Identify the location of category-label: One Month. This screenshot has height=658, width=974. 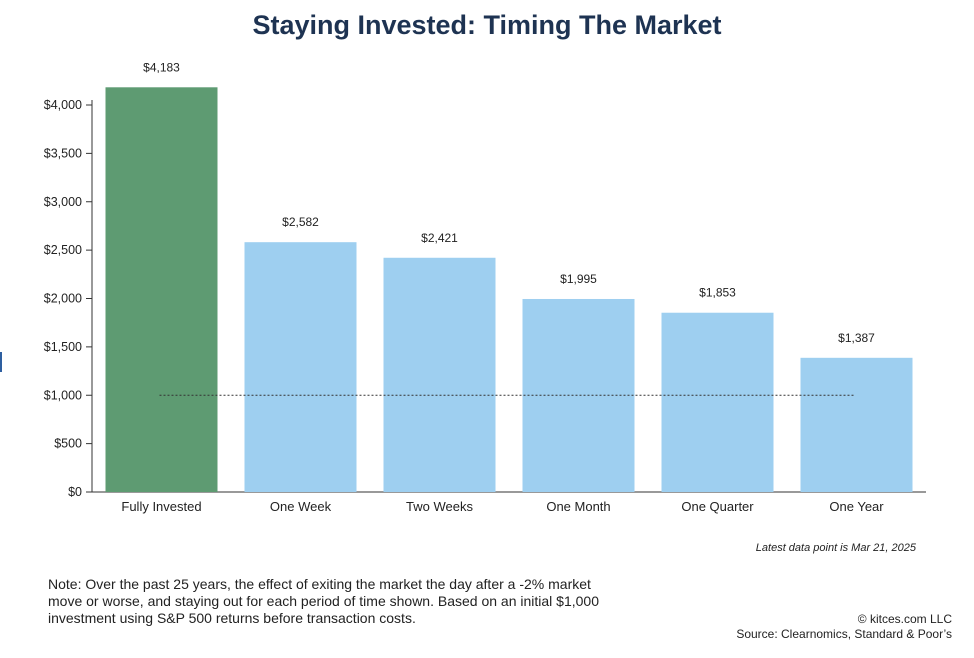
(578, 506).